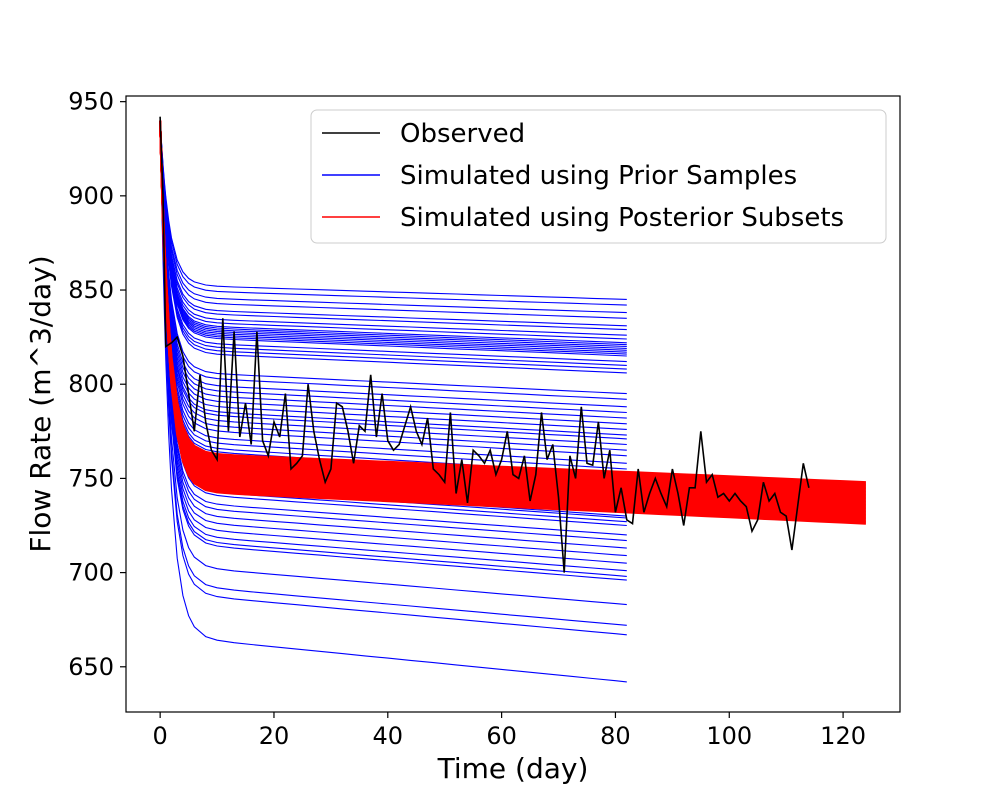 The width and height of the screenshot is (1000, 800). Describe the element at coordinates (91, 290) in the screenshot. I see `y-tick-label: 850` at that location.